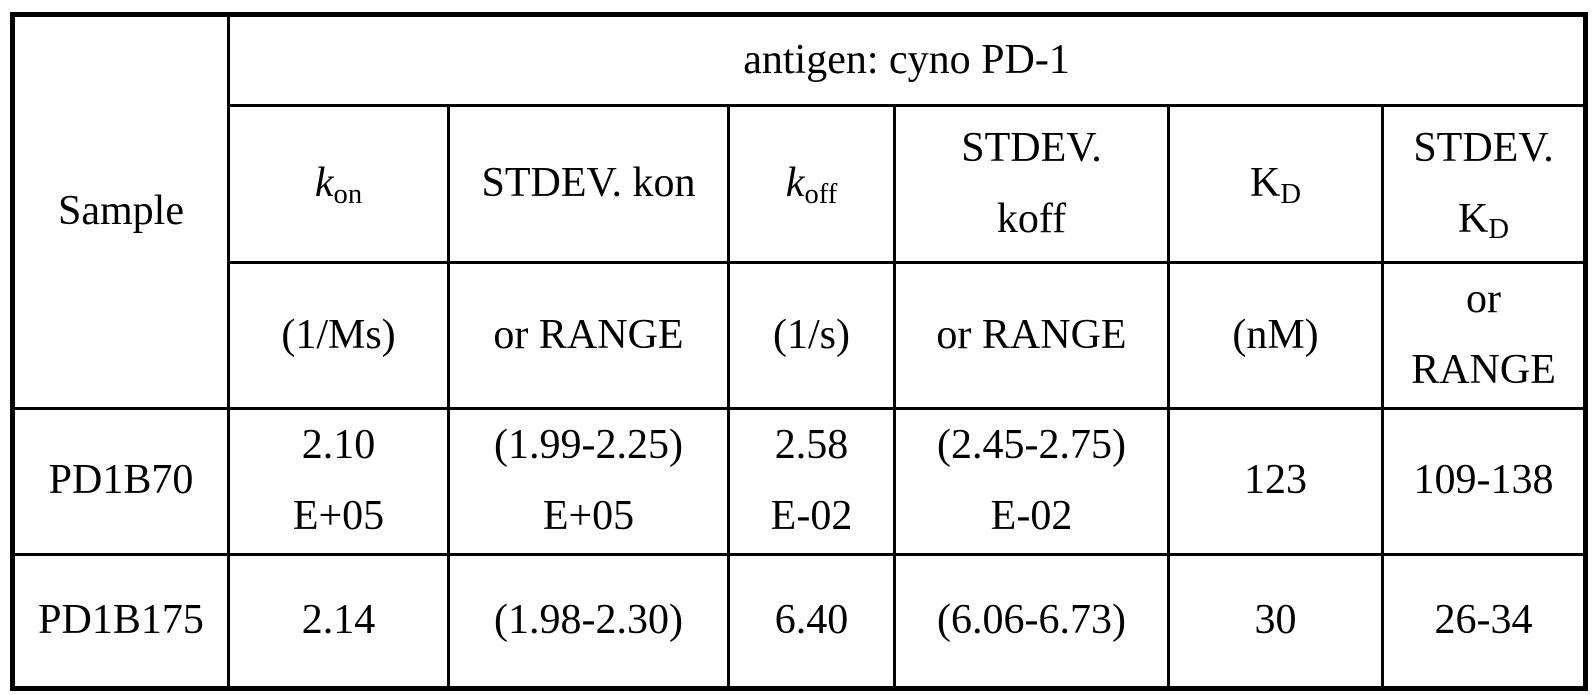 The height and width of the screenshot is (695, 1594). What do you see at coordinates (588, 335) in the screenshot?
I see `unit-cell-stdev-kon: or RANGE` at bounding box center [588, 335].